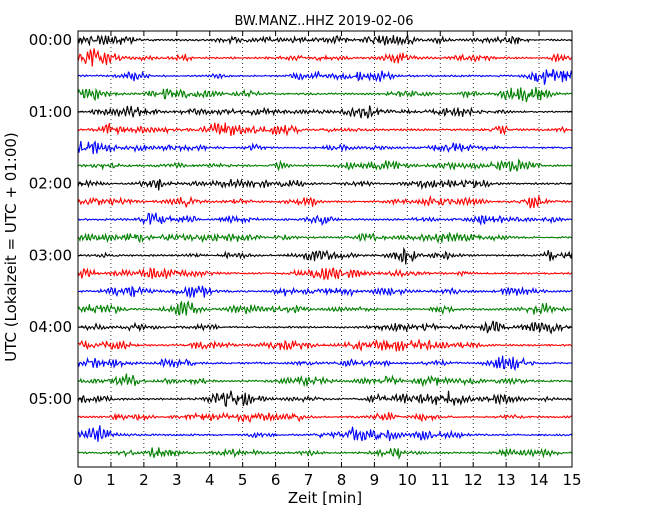  Describe the element at coordinates (407, 480) in the screenshot. I see `x-tick-label-10: 10` at that location.